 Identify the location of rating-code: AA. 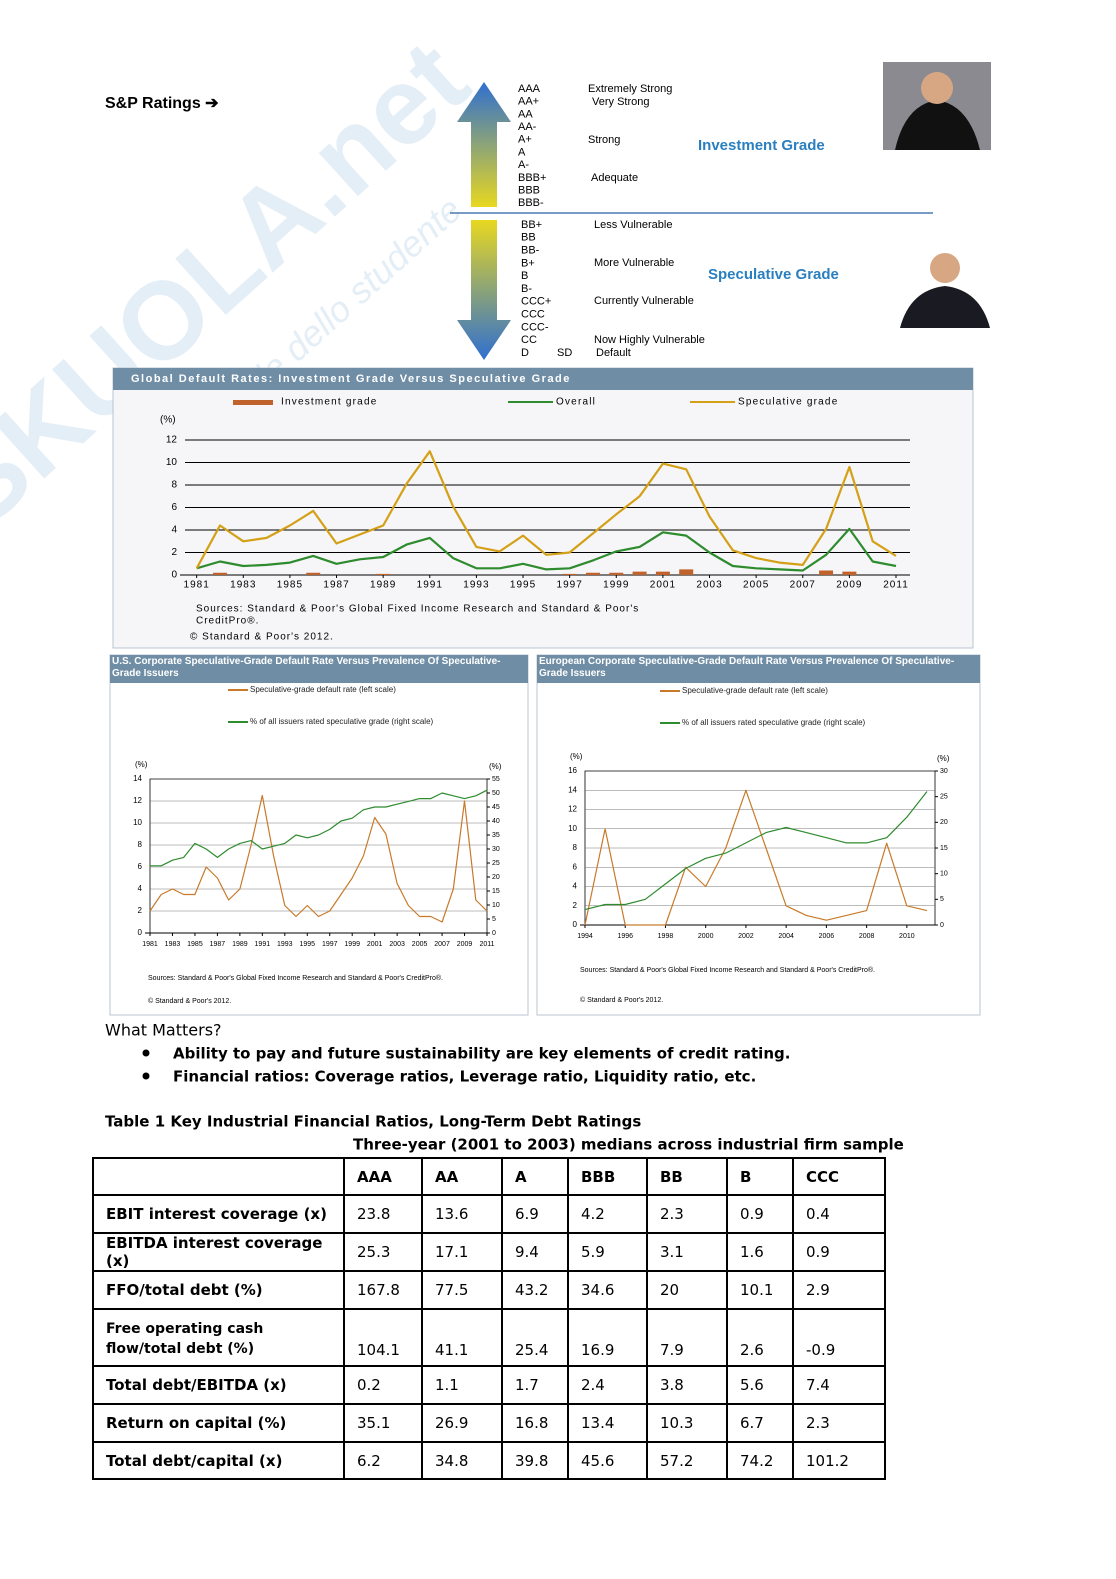
(525, 114).